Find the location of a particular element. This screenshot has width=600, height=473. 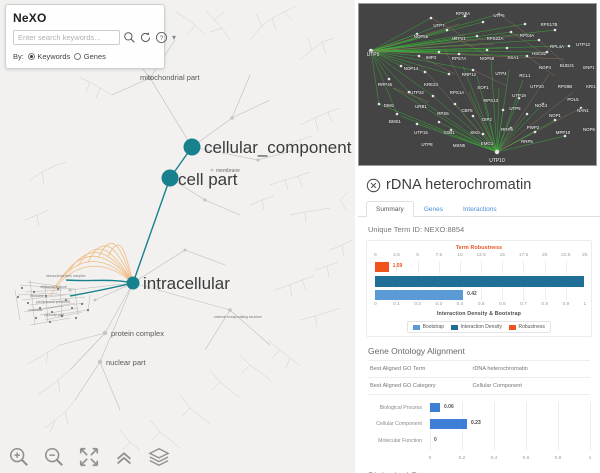

gene-edges-green-utp10 is located at coordinates (472, 106).